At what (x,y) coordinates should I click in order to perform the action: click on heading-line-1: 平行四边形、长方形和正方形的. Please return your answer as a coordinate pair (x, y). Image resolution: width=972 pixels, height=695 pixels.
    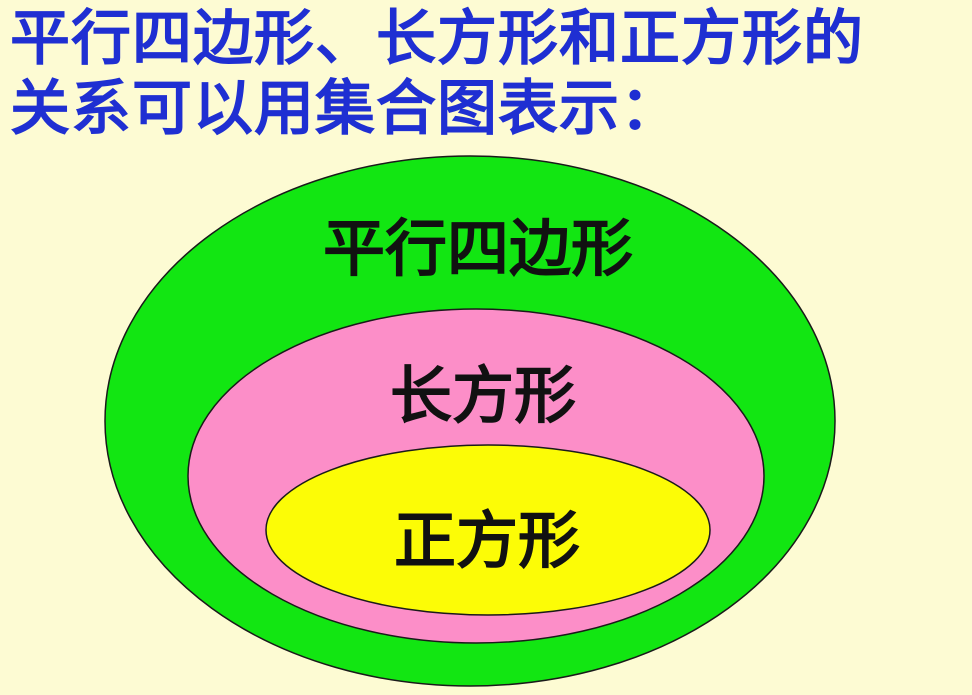
    Looking at the image, I should click on (437, 39).